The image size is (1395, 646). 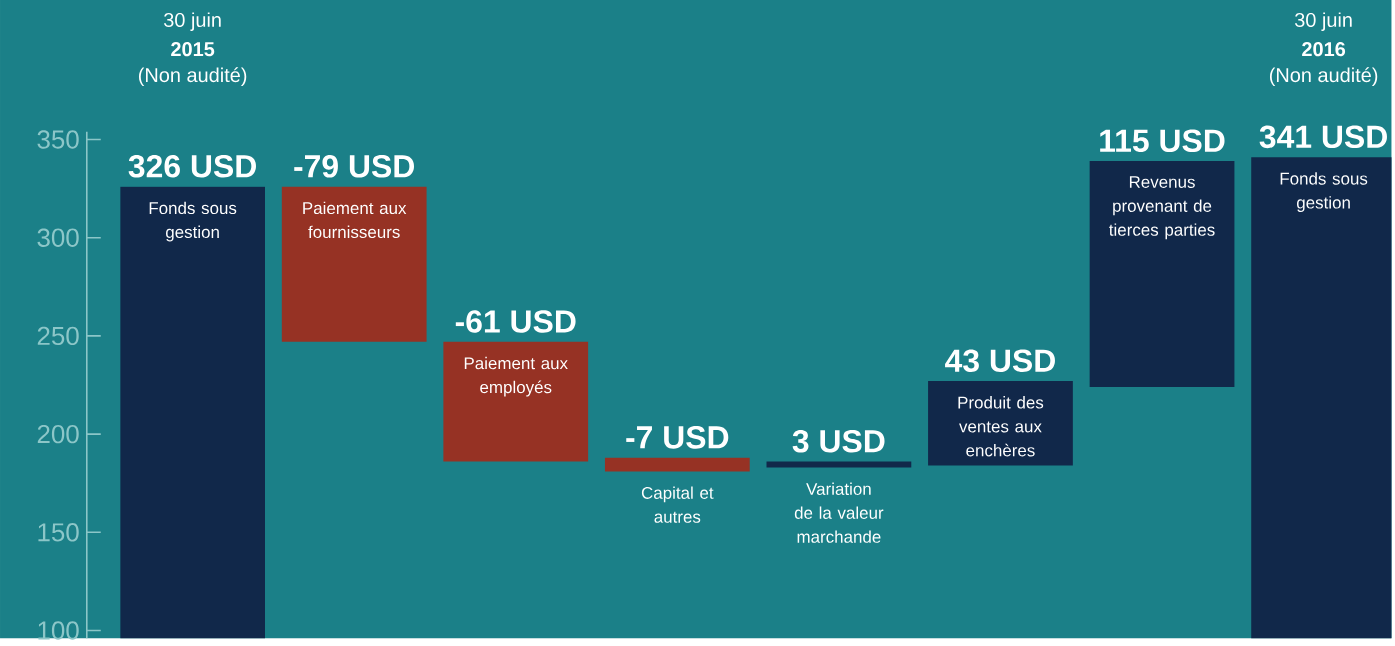 What do you see at coordinates (193, 49) in the screenshot?
I see `text: 2015` at bounding box center [193, 49].